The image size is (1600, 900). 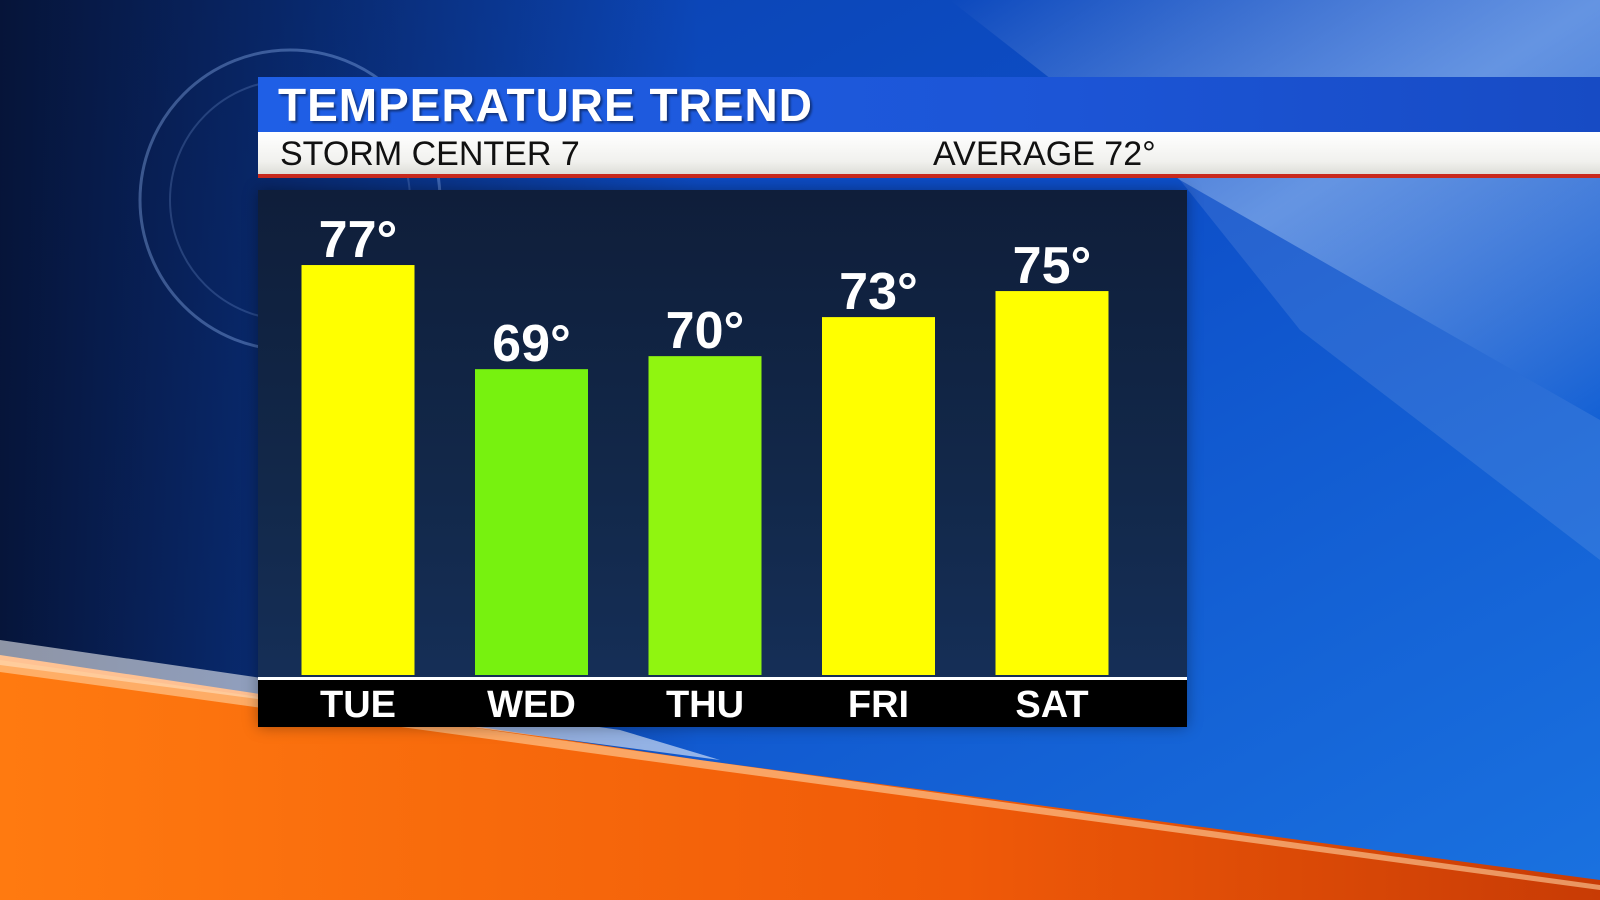 I want to click on station-name: STORM CENTER 7, so click(x=430, y=154).